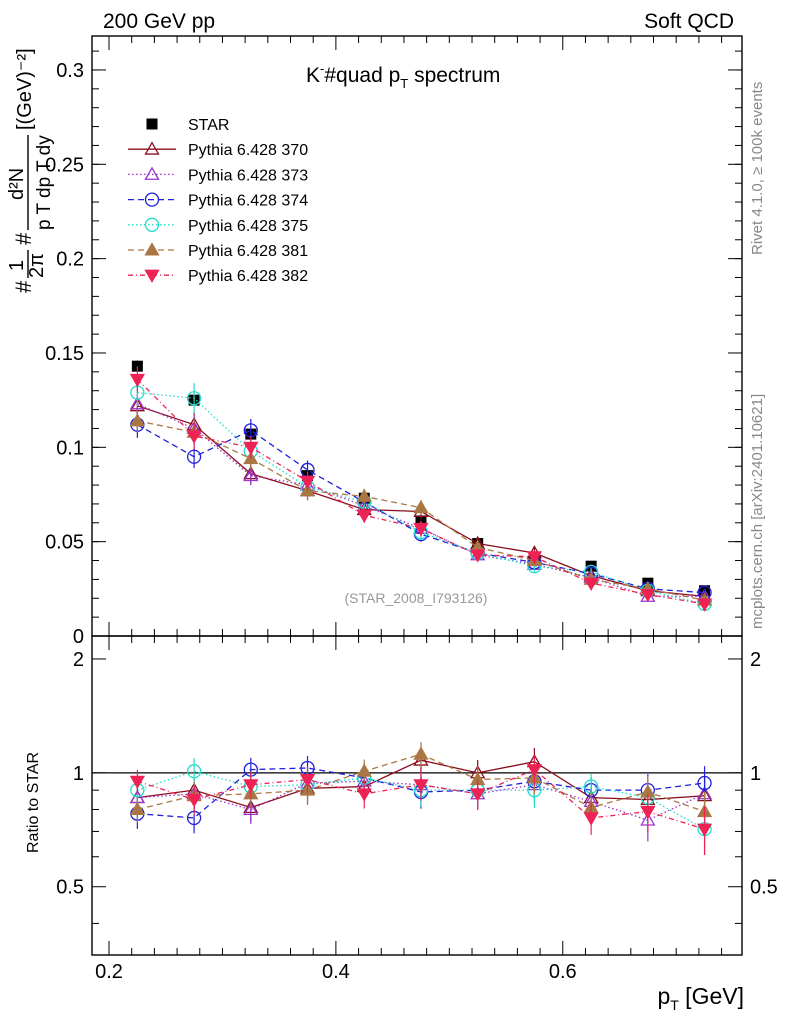  I want to click on y-tick-label: 0.25, so click(64, 165).